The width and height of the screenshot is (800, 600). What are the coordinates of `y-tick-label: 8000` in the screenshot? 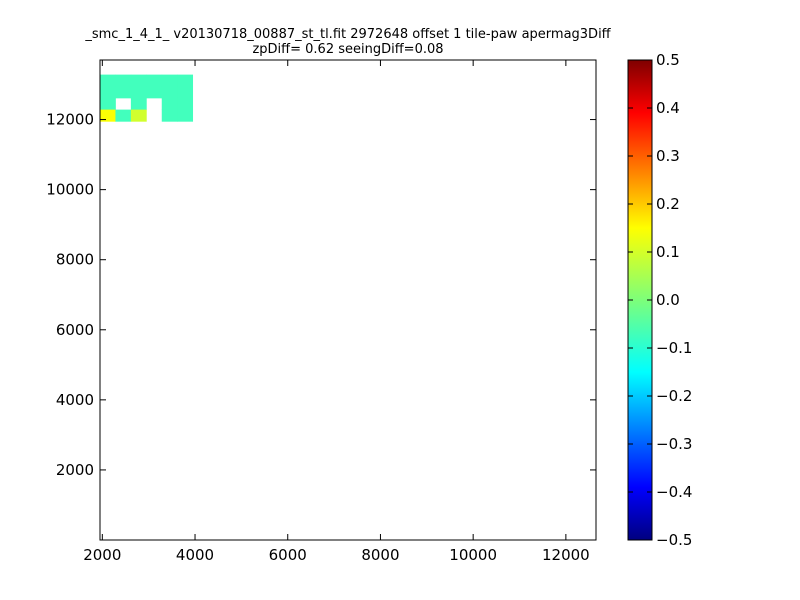 It's located at (75, 260).